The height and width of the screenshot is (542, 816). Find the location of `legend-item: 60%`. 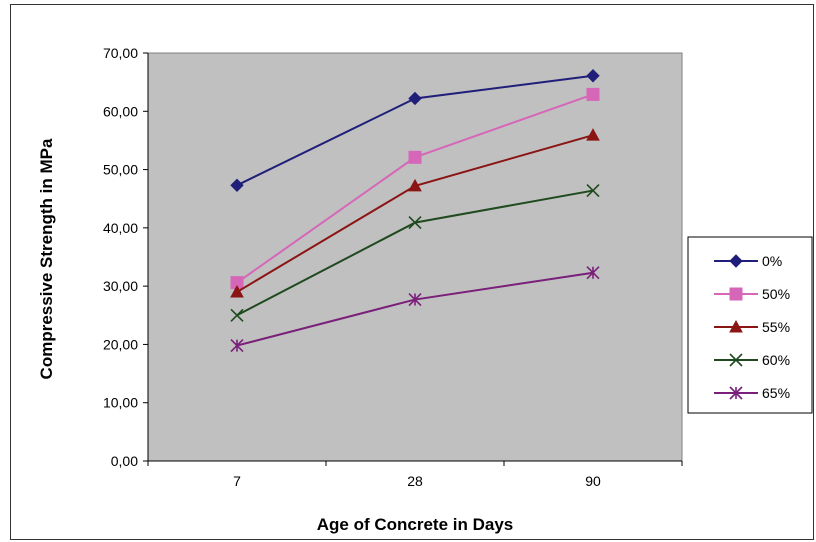

legend-item: 60% is located at coordinates (752, 360).